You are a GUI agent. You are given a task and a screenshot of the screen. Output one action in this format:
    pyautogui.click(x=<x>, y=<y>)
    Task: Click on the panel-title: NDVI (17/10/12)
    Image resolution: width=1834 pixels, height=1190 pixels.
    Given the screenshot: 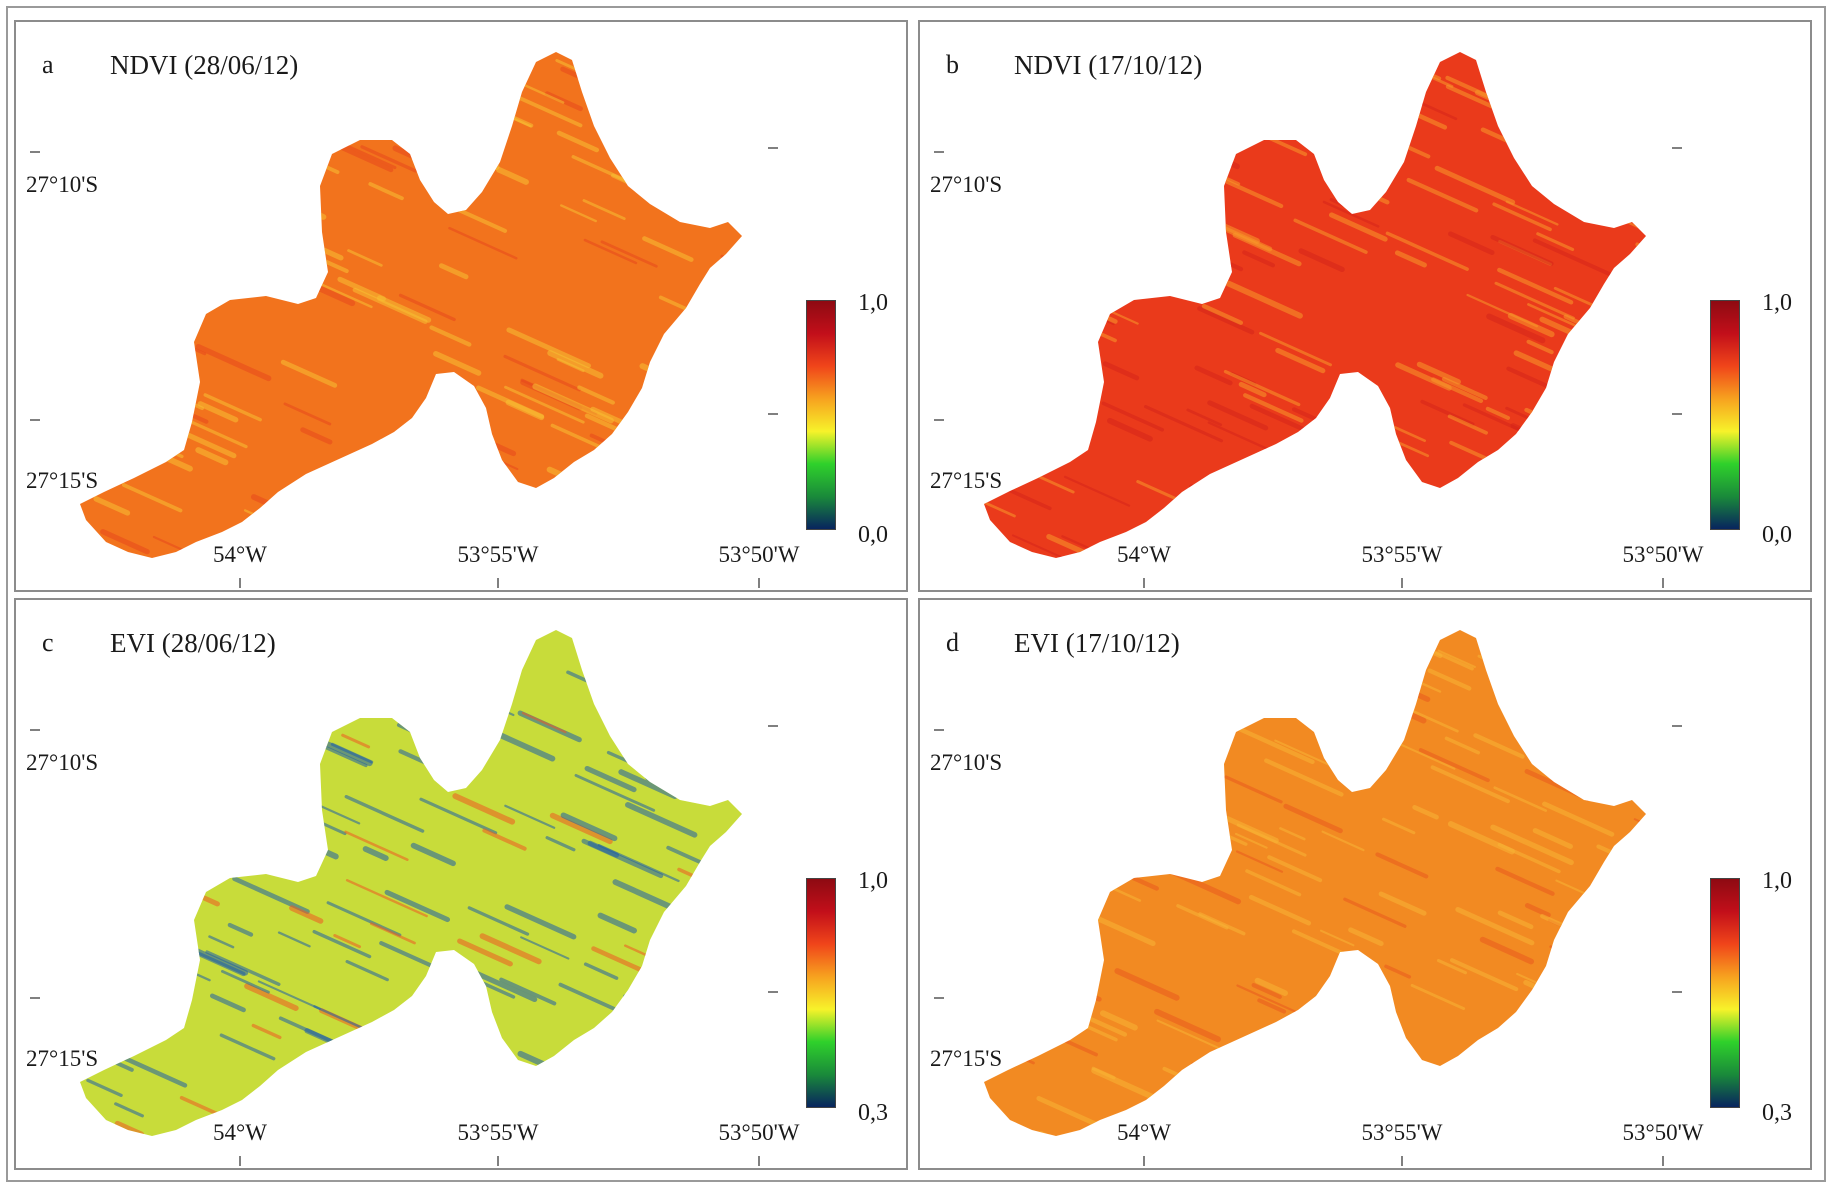 What is the action you would take?
    pyautogui.click(x=1108, y=65)
    